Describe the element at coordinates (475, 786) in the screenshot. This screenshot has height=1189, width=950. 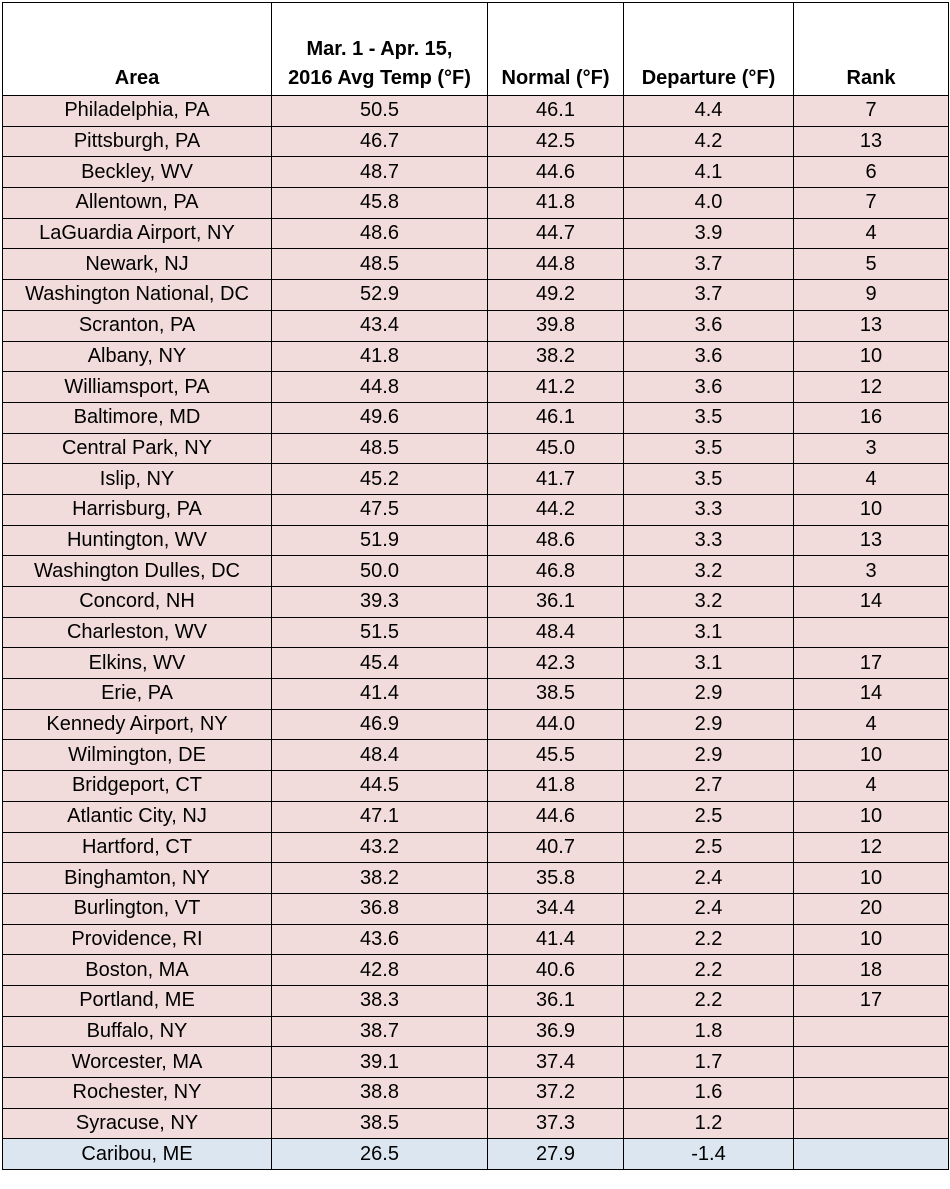
I see `table-row: Bridgeport, CT 44.5 41.8 2.7 4` at that location.